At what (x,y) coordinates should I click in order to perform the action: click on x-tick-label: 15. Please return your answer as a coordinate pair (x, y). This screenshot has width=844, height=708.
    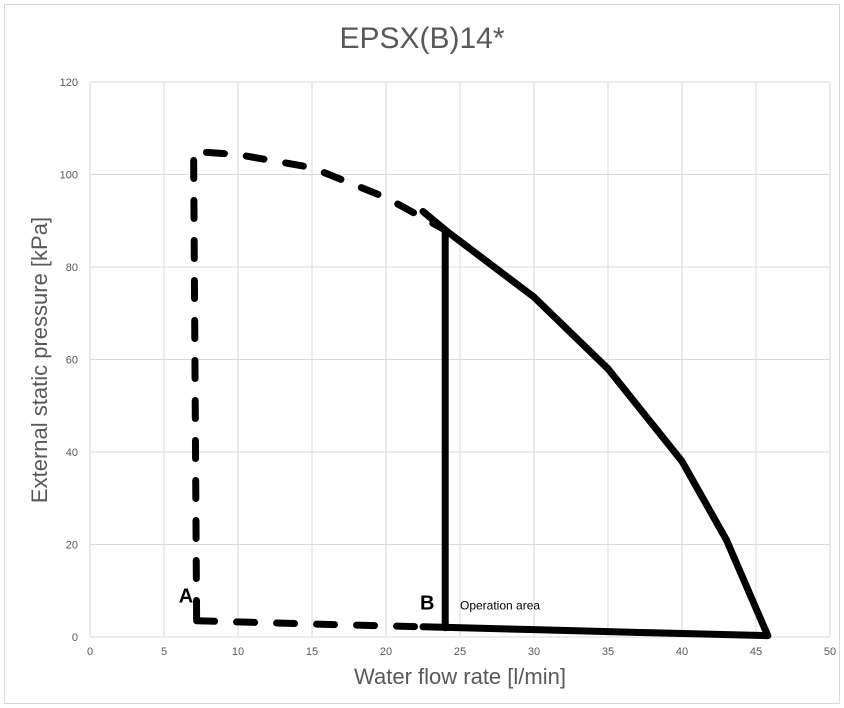
    Looking at the image, I should click on (312, 652).